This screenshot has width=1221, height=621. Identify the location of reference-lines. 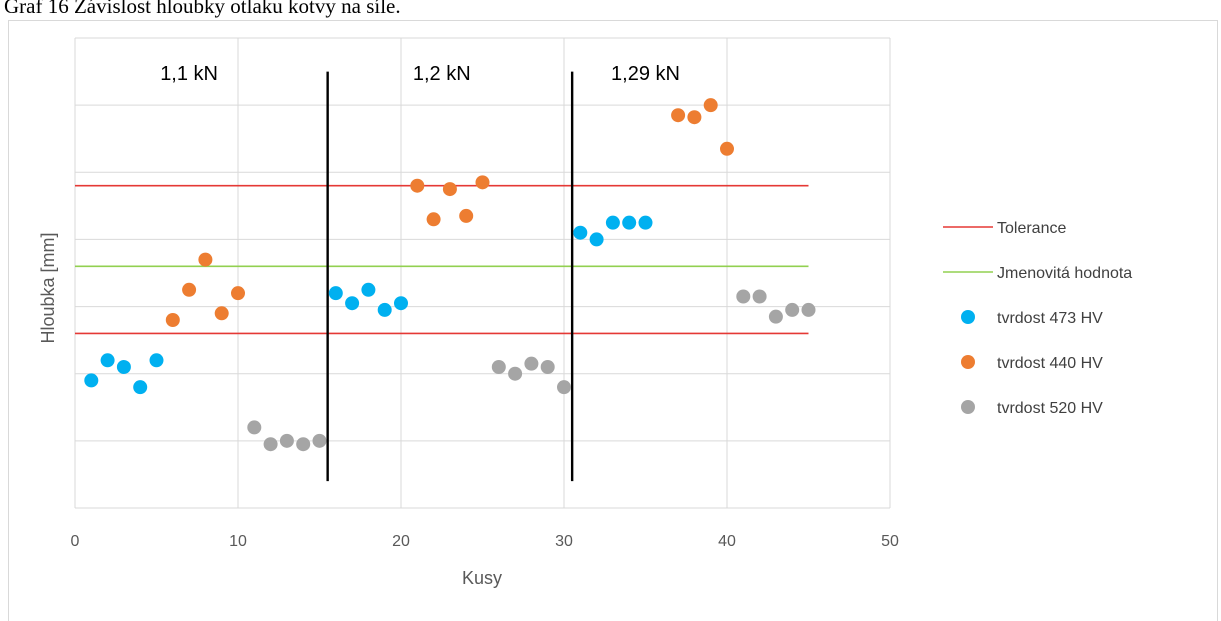
(442, 259).